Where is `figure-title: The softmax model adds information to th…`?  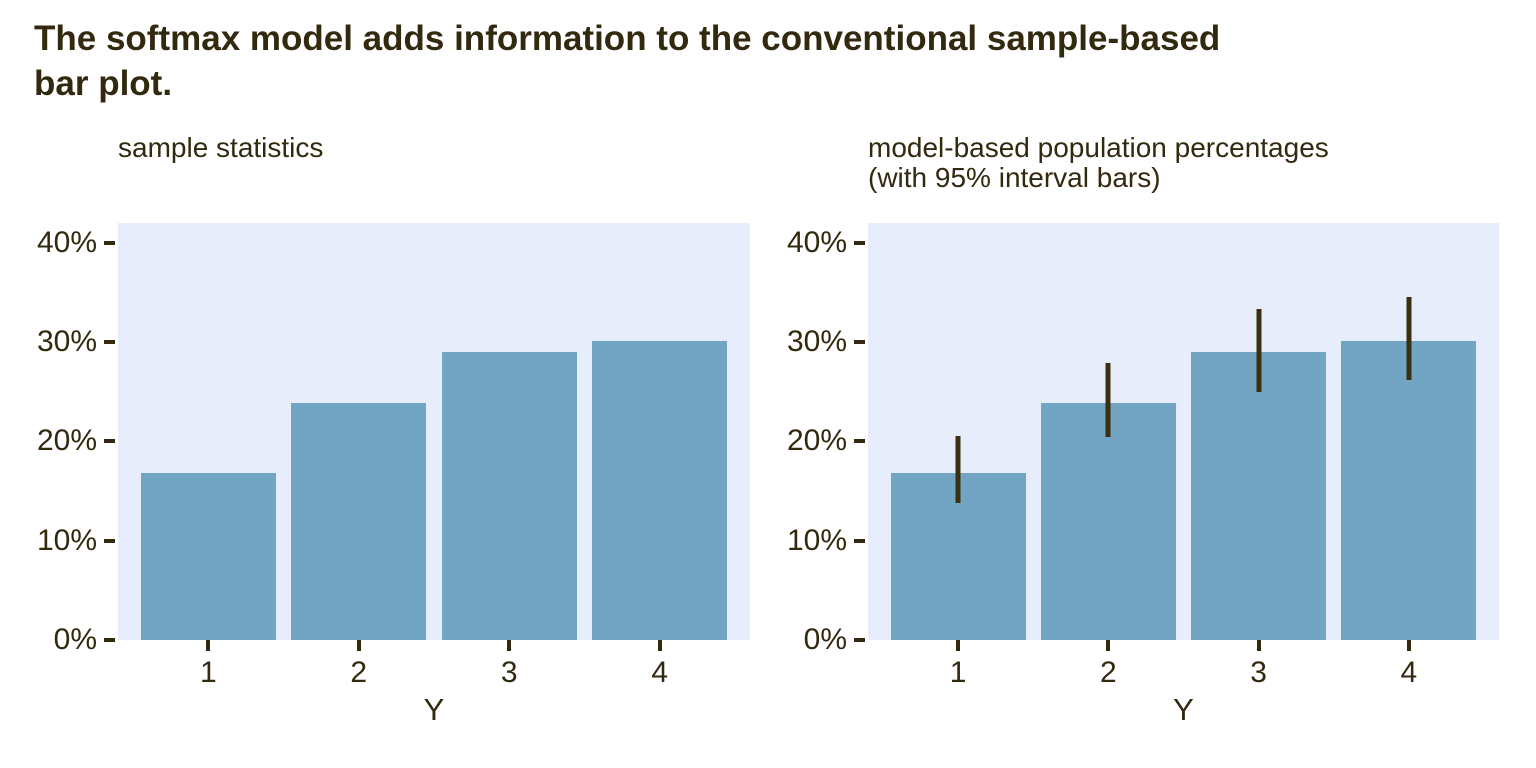 figure-title: The softmax model adds information to th… is located at coordinates (627, 61).